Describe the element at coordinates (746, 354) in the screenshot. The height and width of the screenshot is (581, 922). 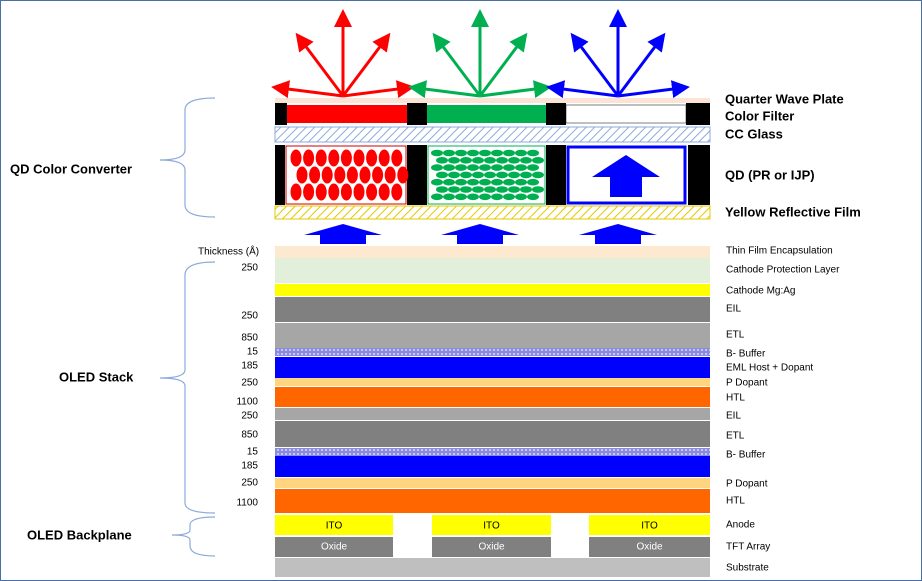
I see `layer-label: B- Buffer` at that location.